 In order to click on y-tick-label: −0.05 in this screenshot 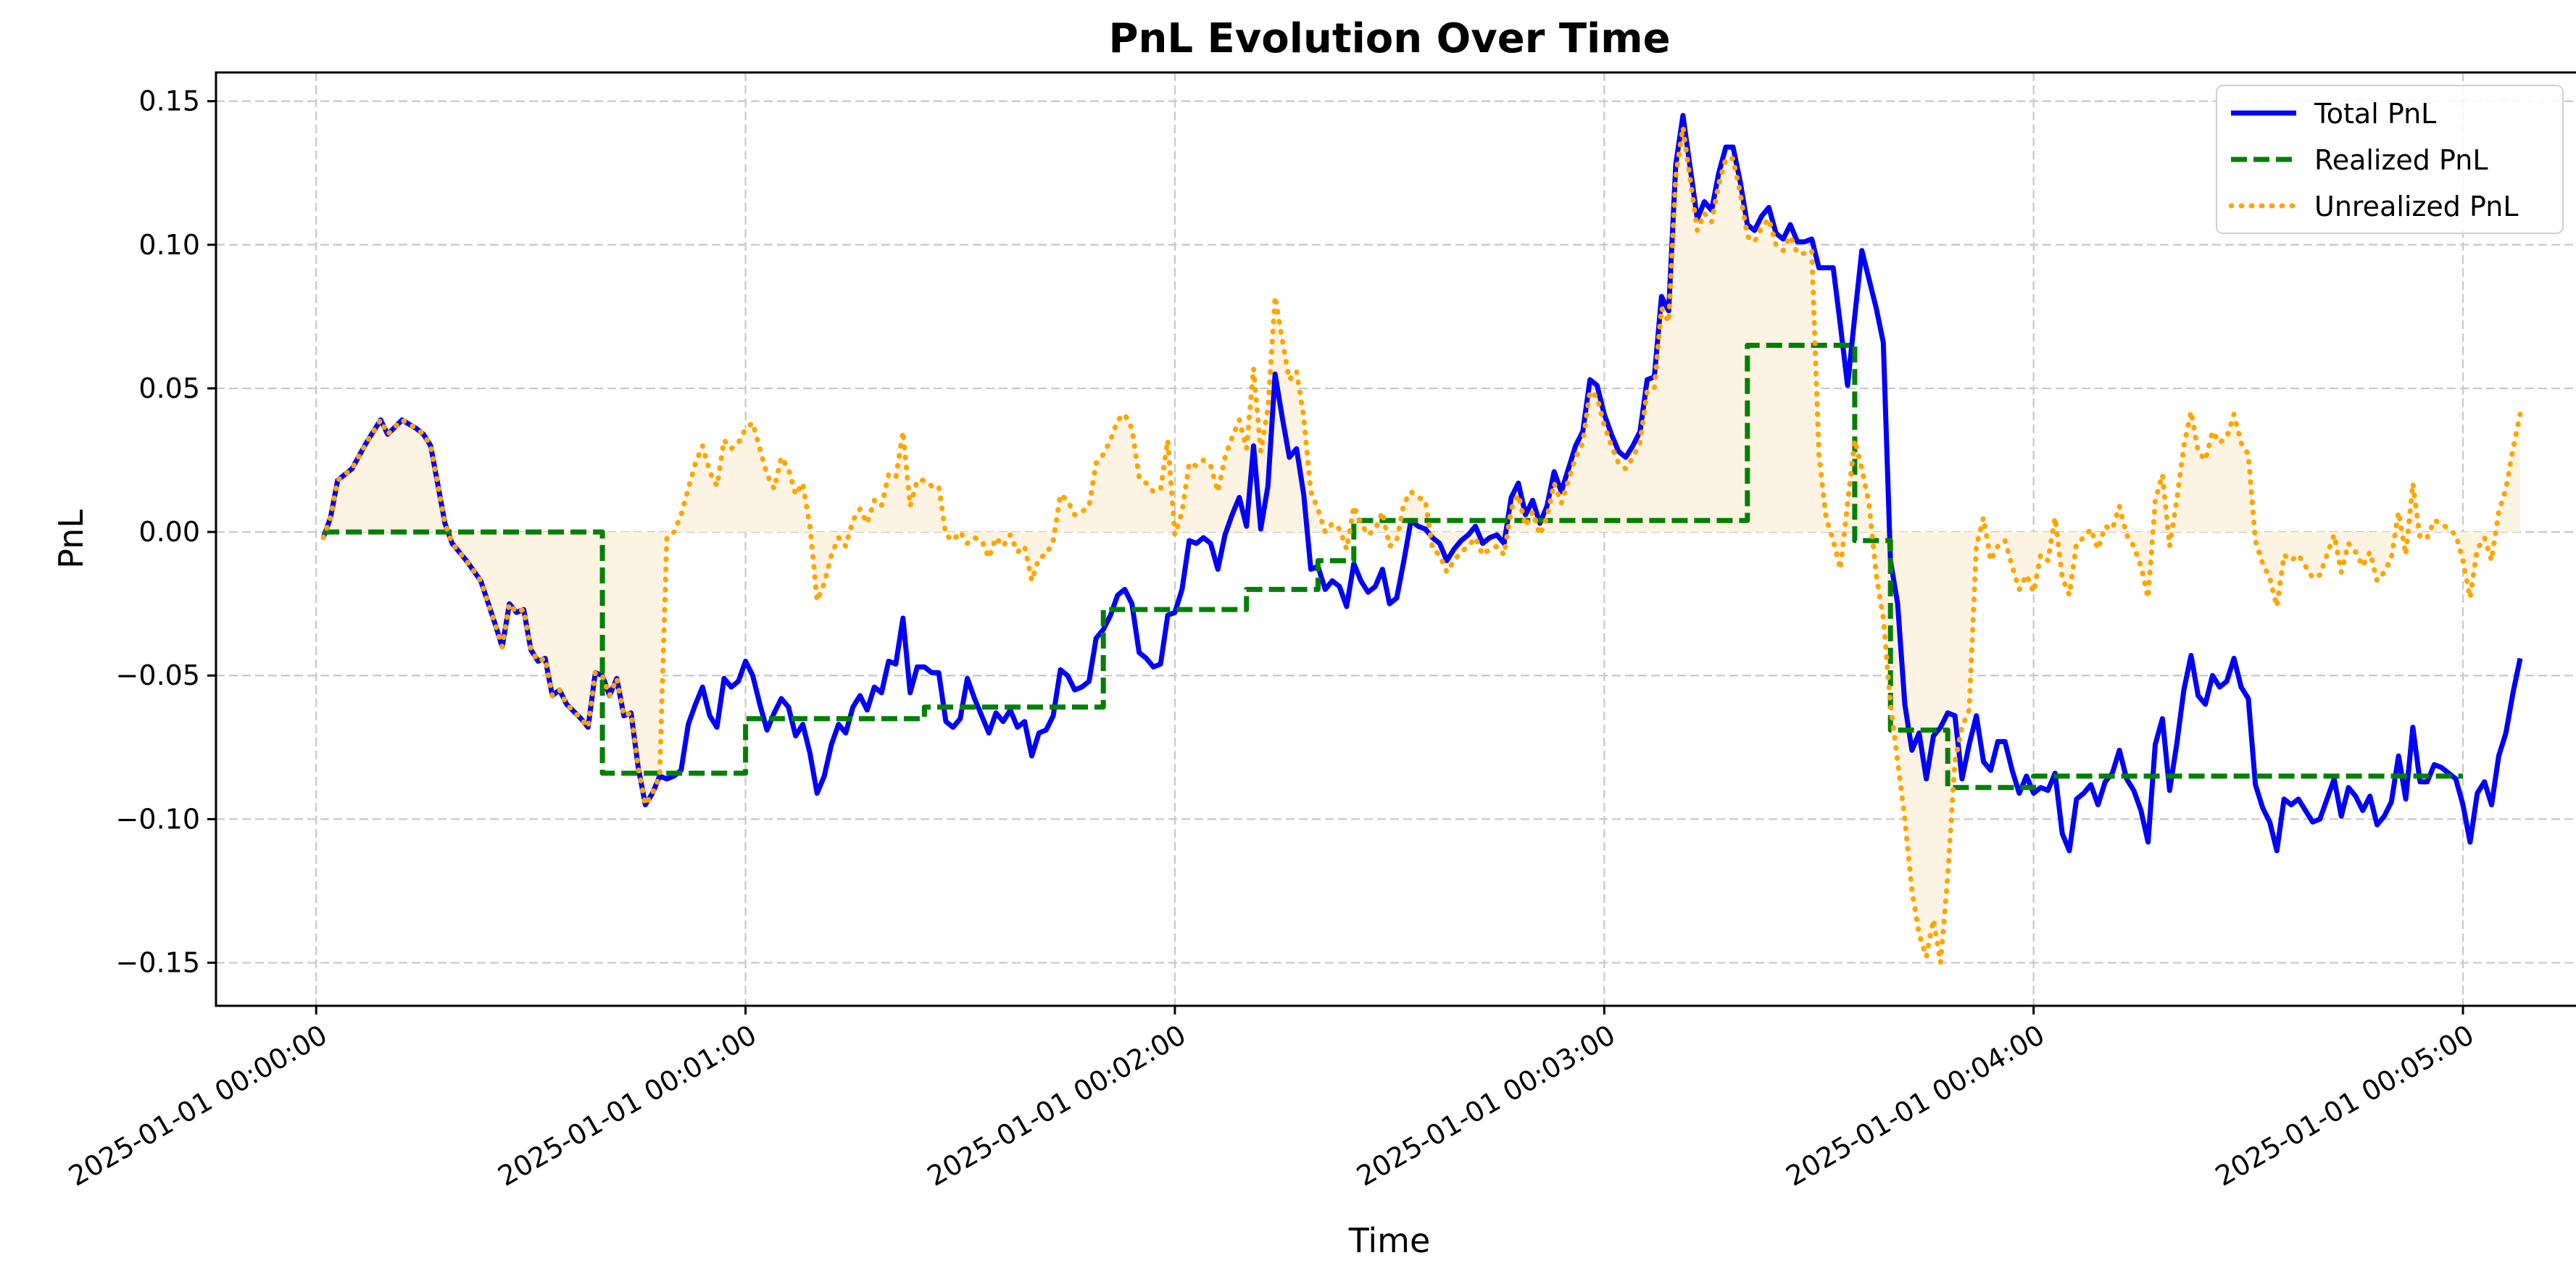, I will do `click(158, 675)`.